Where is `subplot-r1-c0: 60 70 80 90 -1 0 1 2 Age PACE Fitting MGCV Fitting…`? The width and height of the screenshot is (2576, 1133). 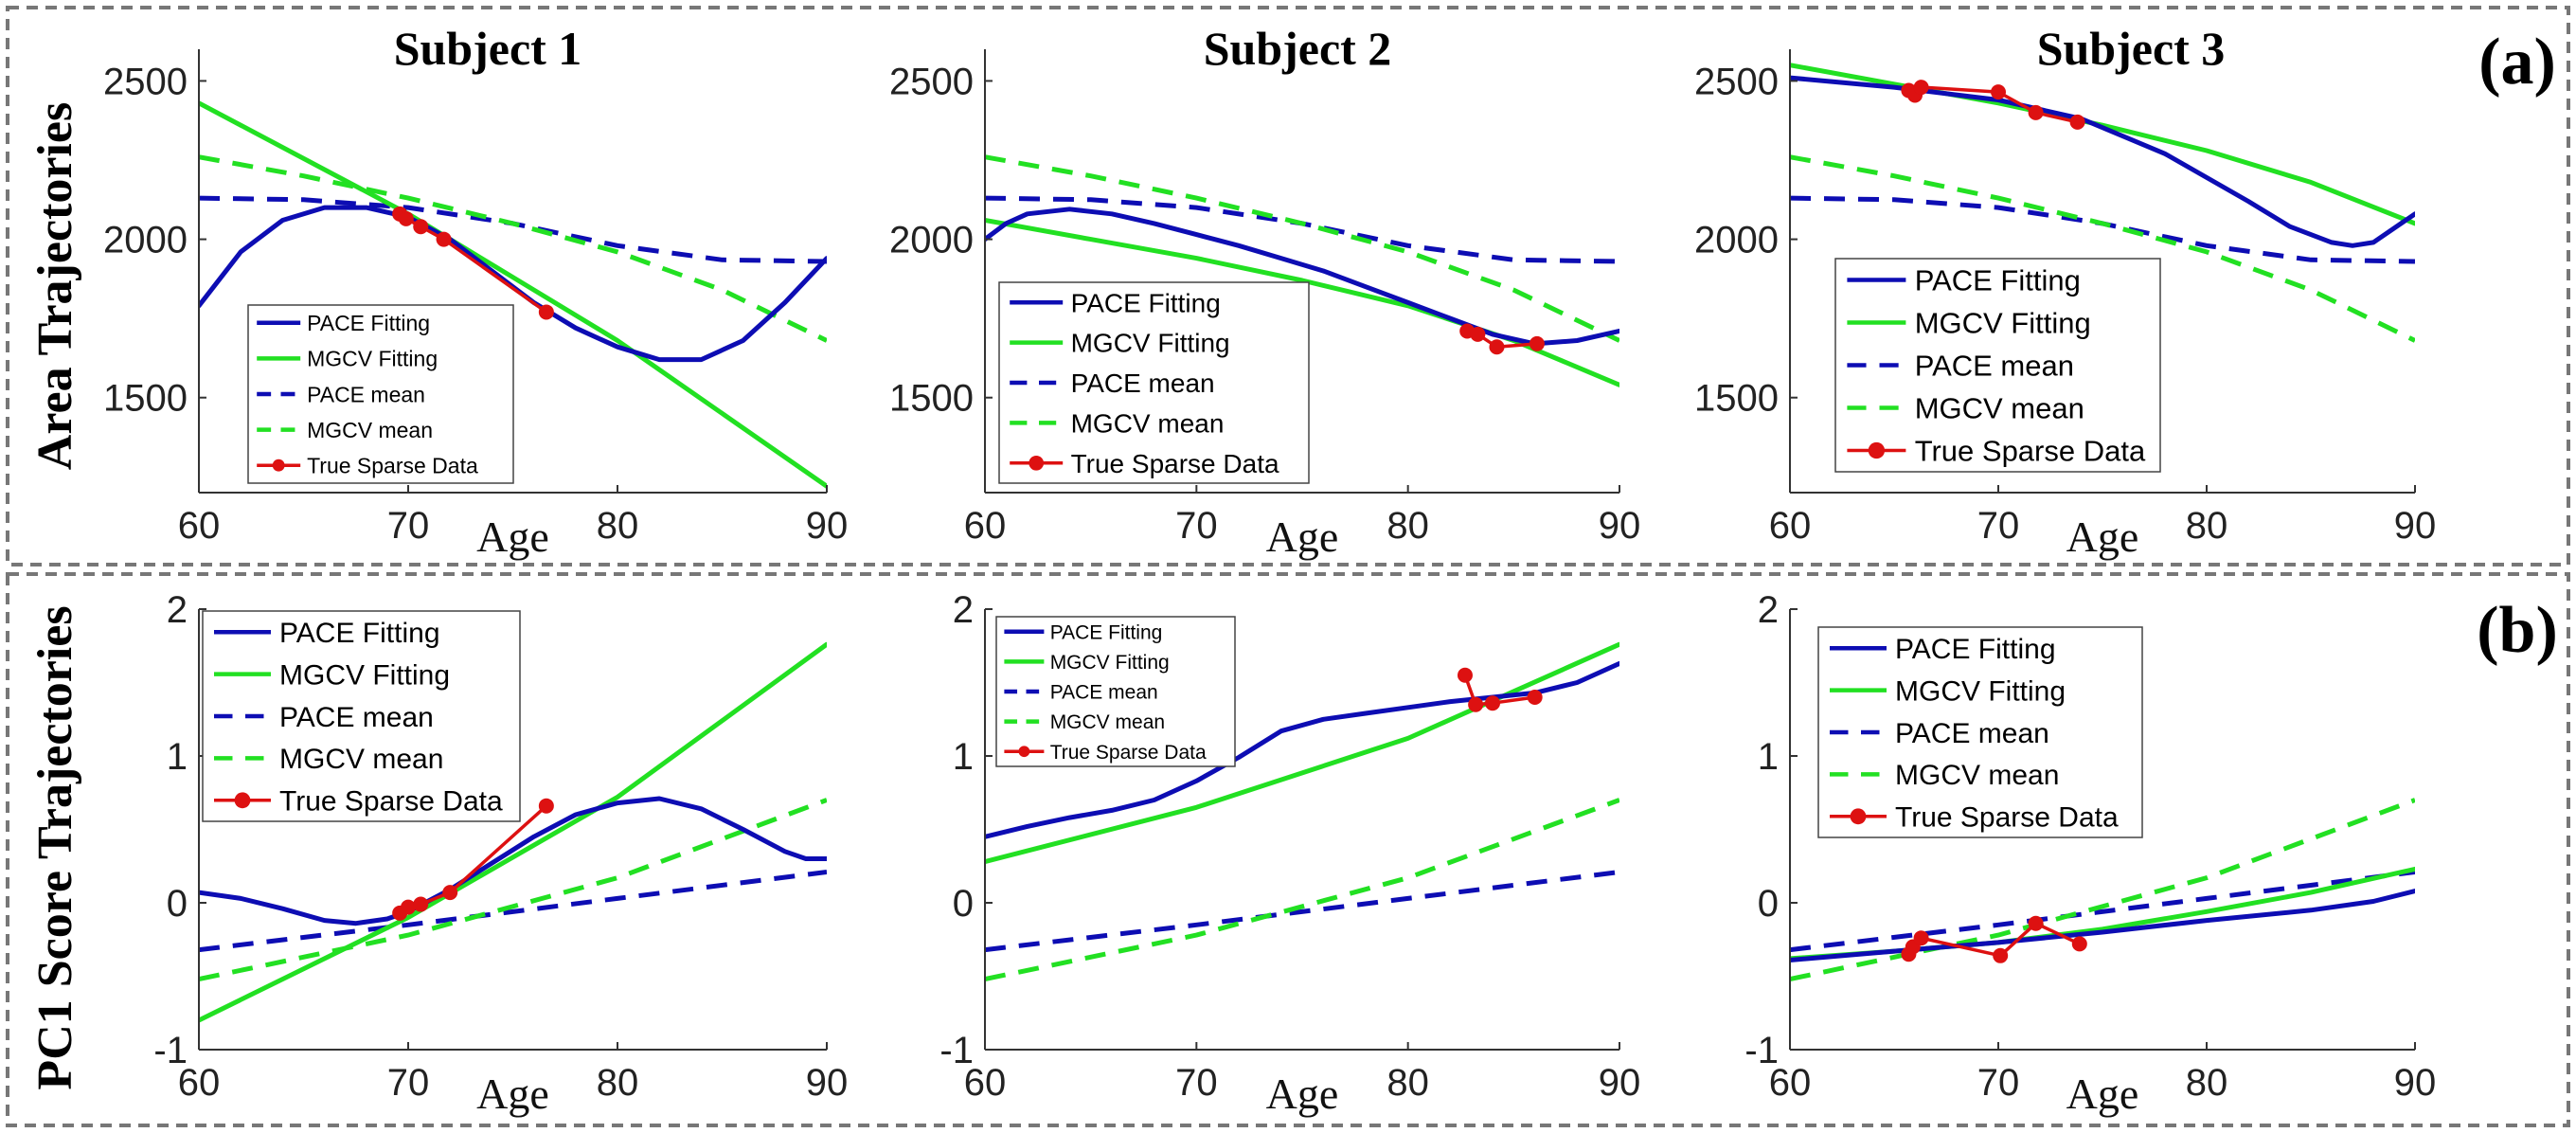 subplot-r1-c0: 60 70 80 90 -1 0 1 2 Age PACE Fitting MGCV Fitting… is located at coordinates (500, 853).